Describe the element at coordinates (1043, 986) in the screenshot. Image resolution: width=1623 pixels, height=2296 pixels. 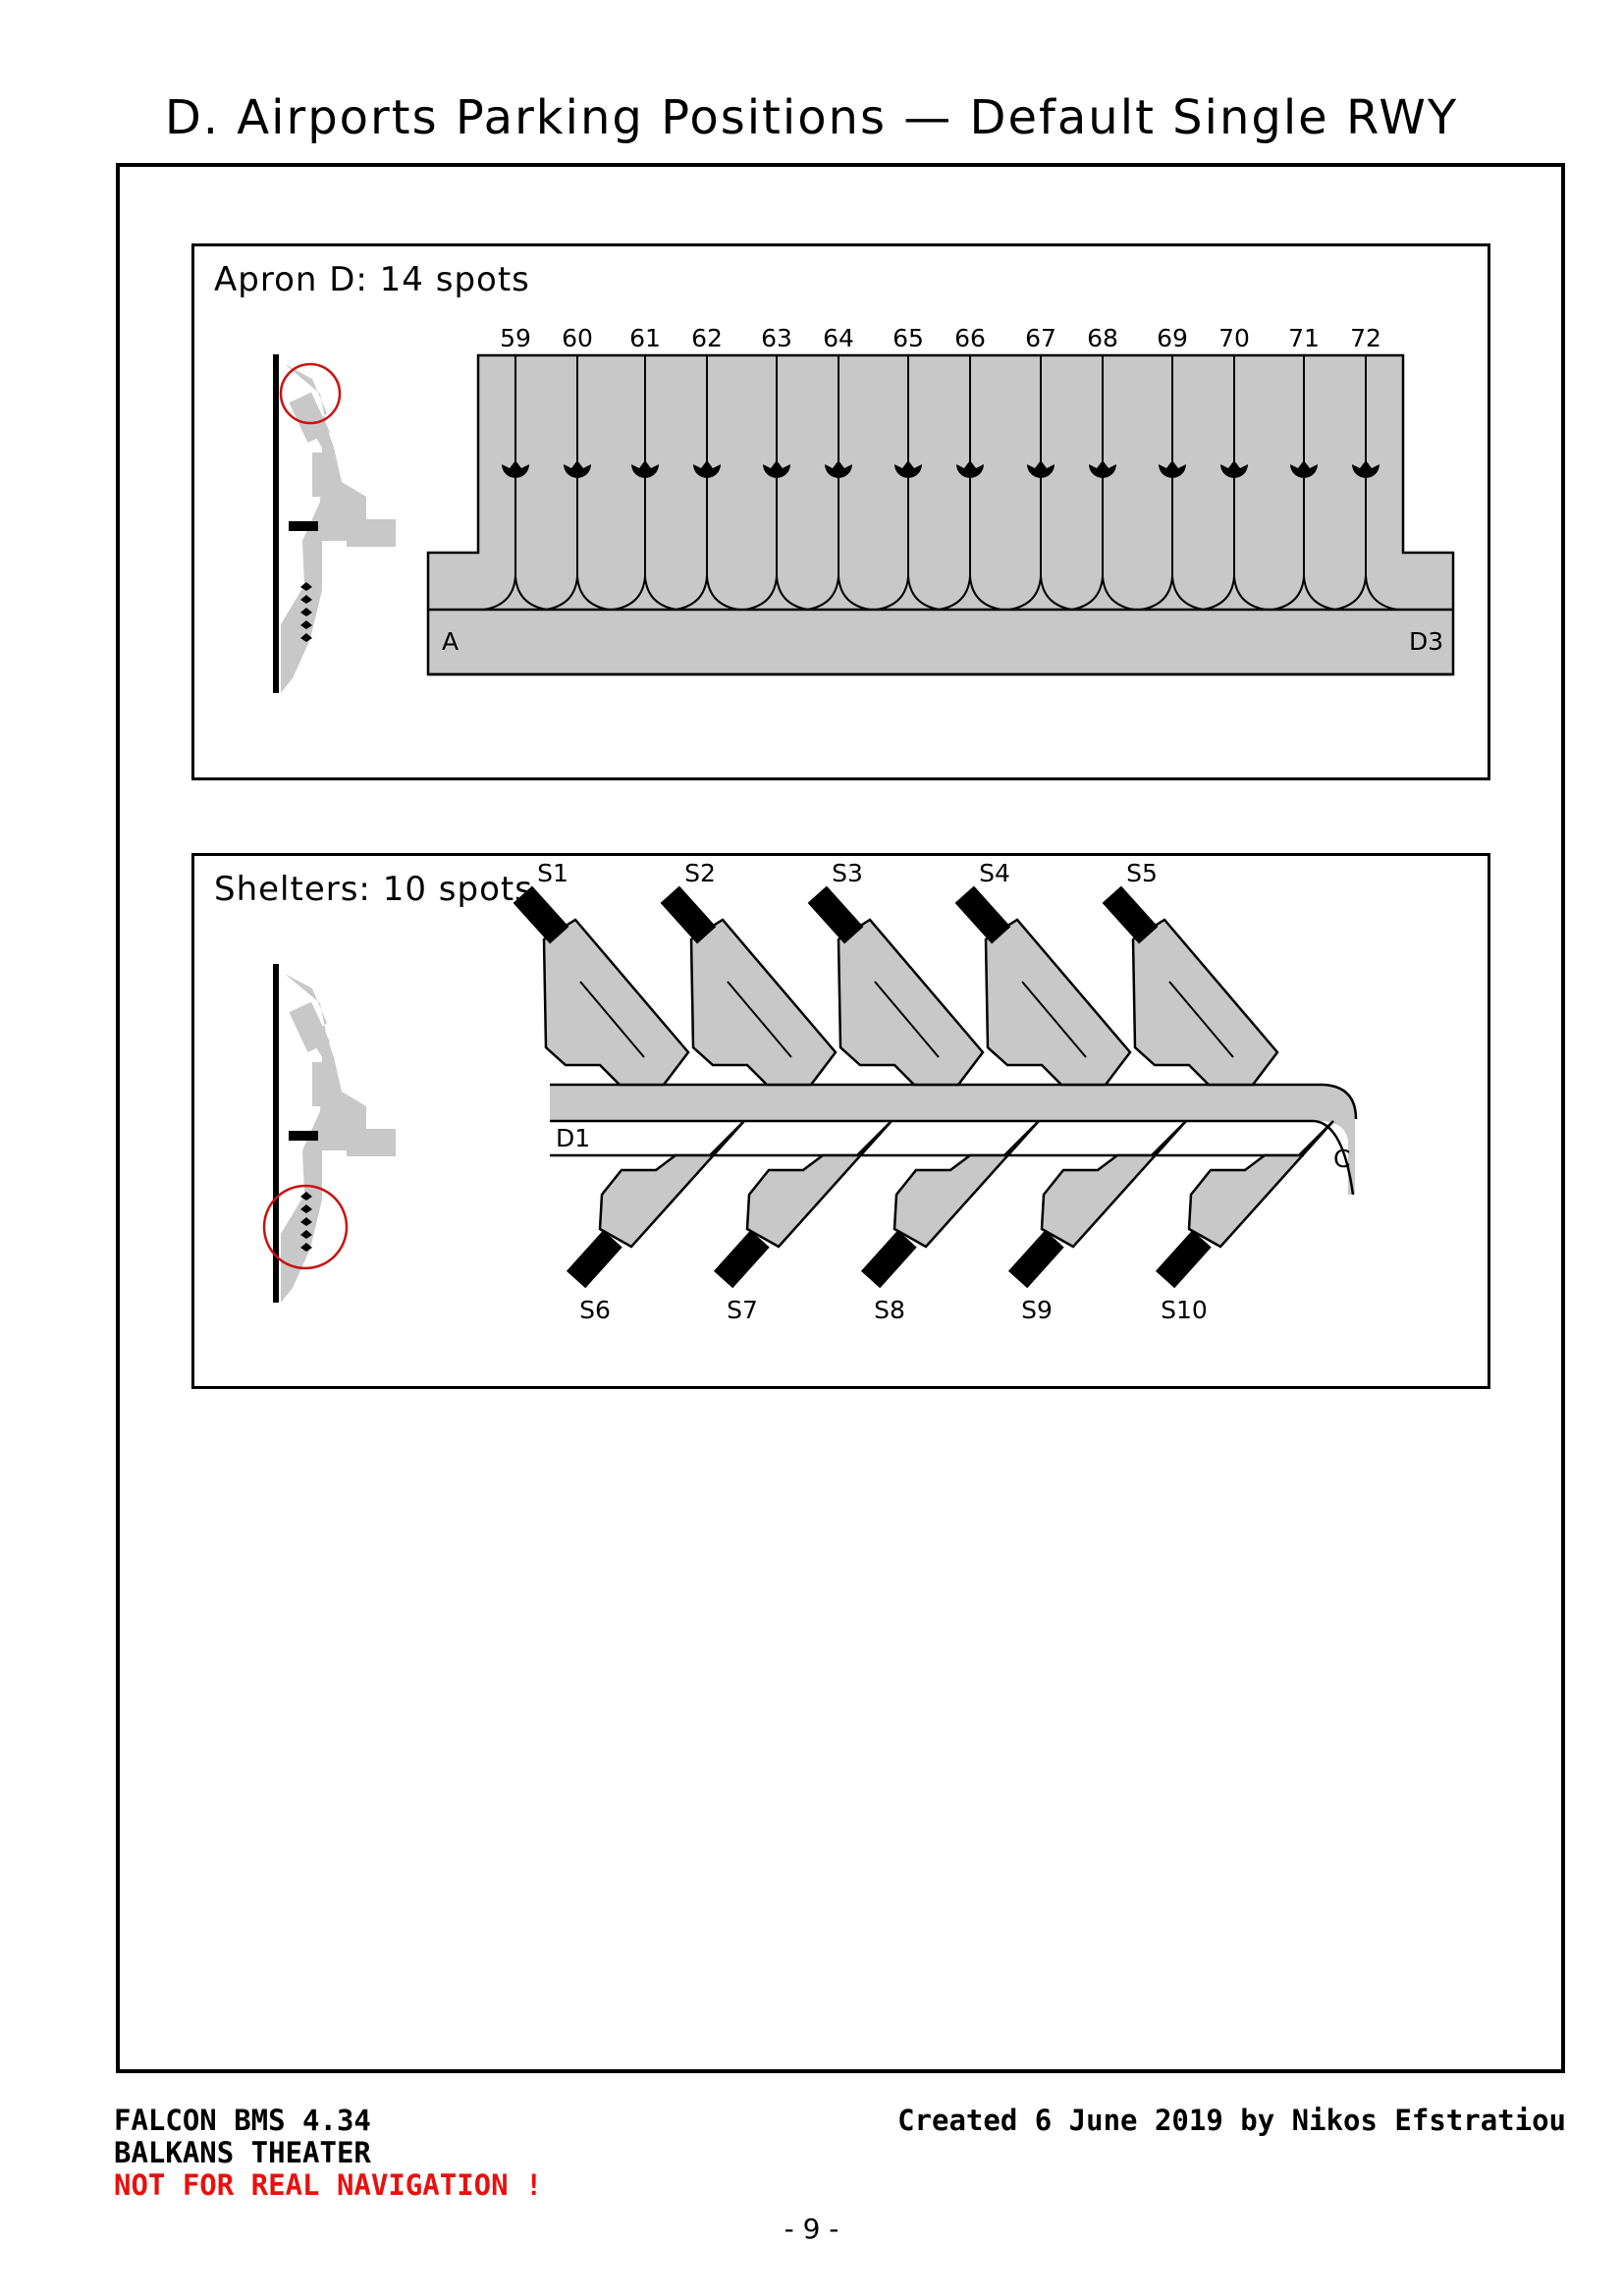
I see `shelter-S4` at that location.